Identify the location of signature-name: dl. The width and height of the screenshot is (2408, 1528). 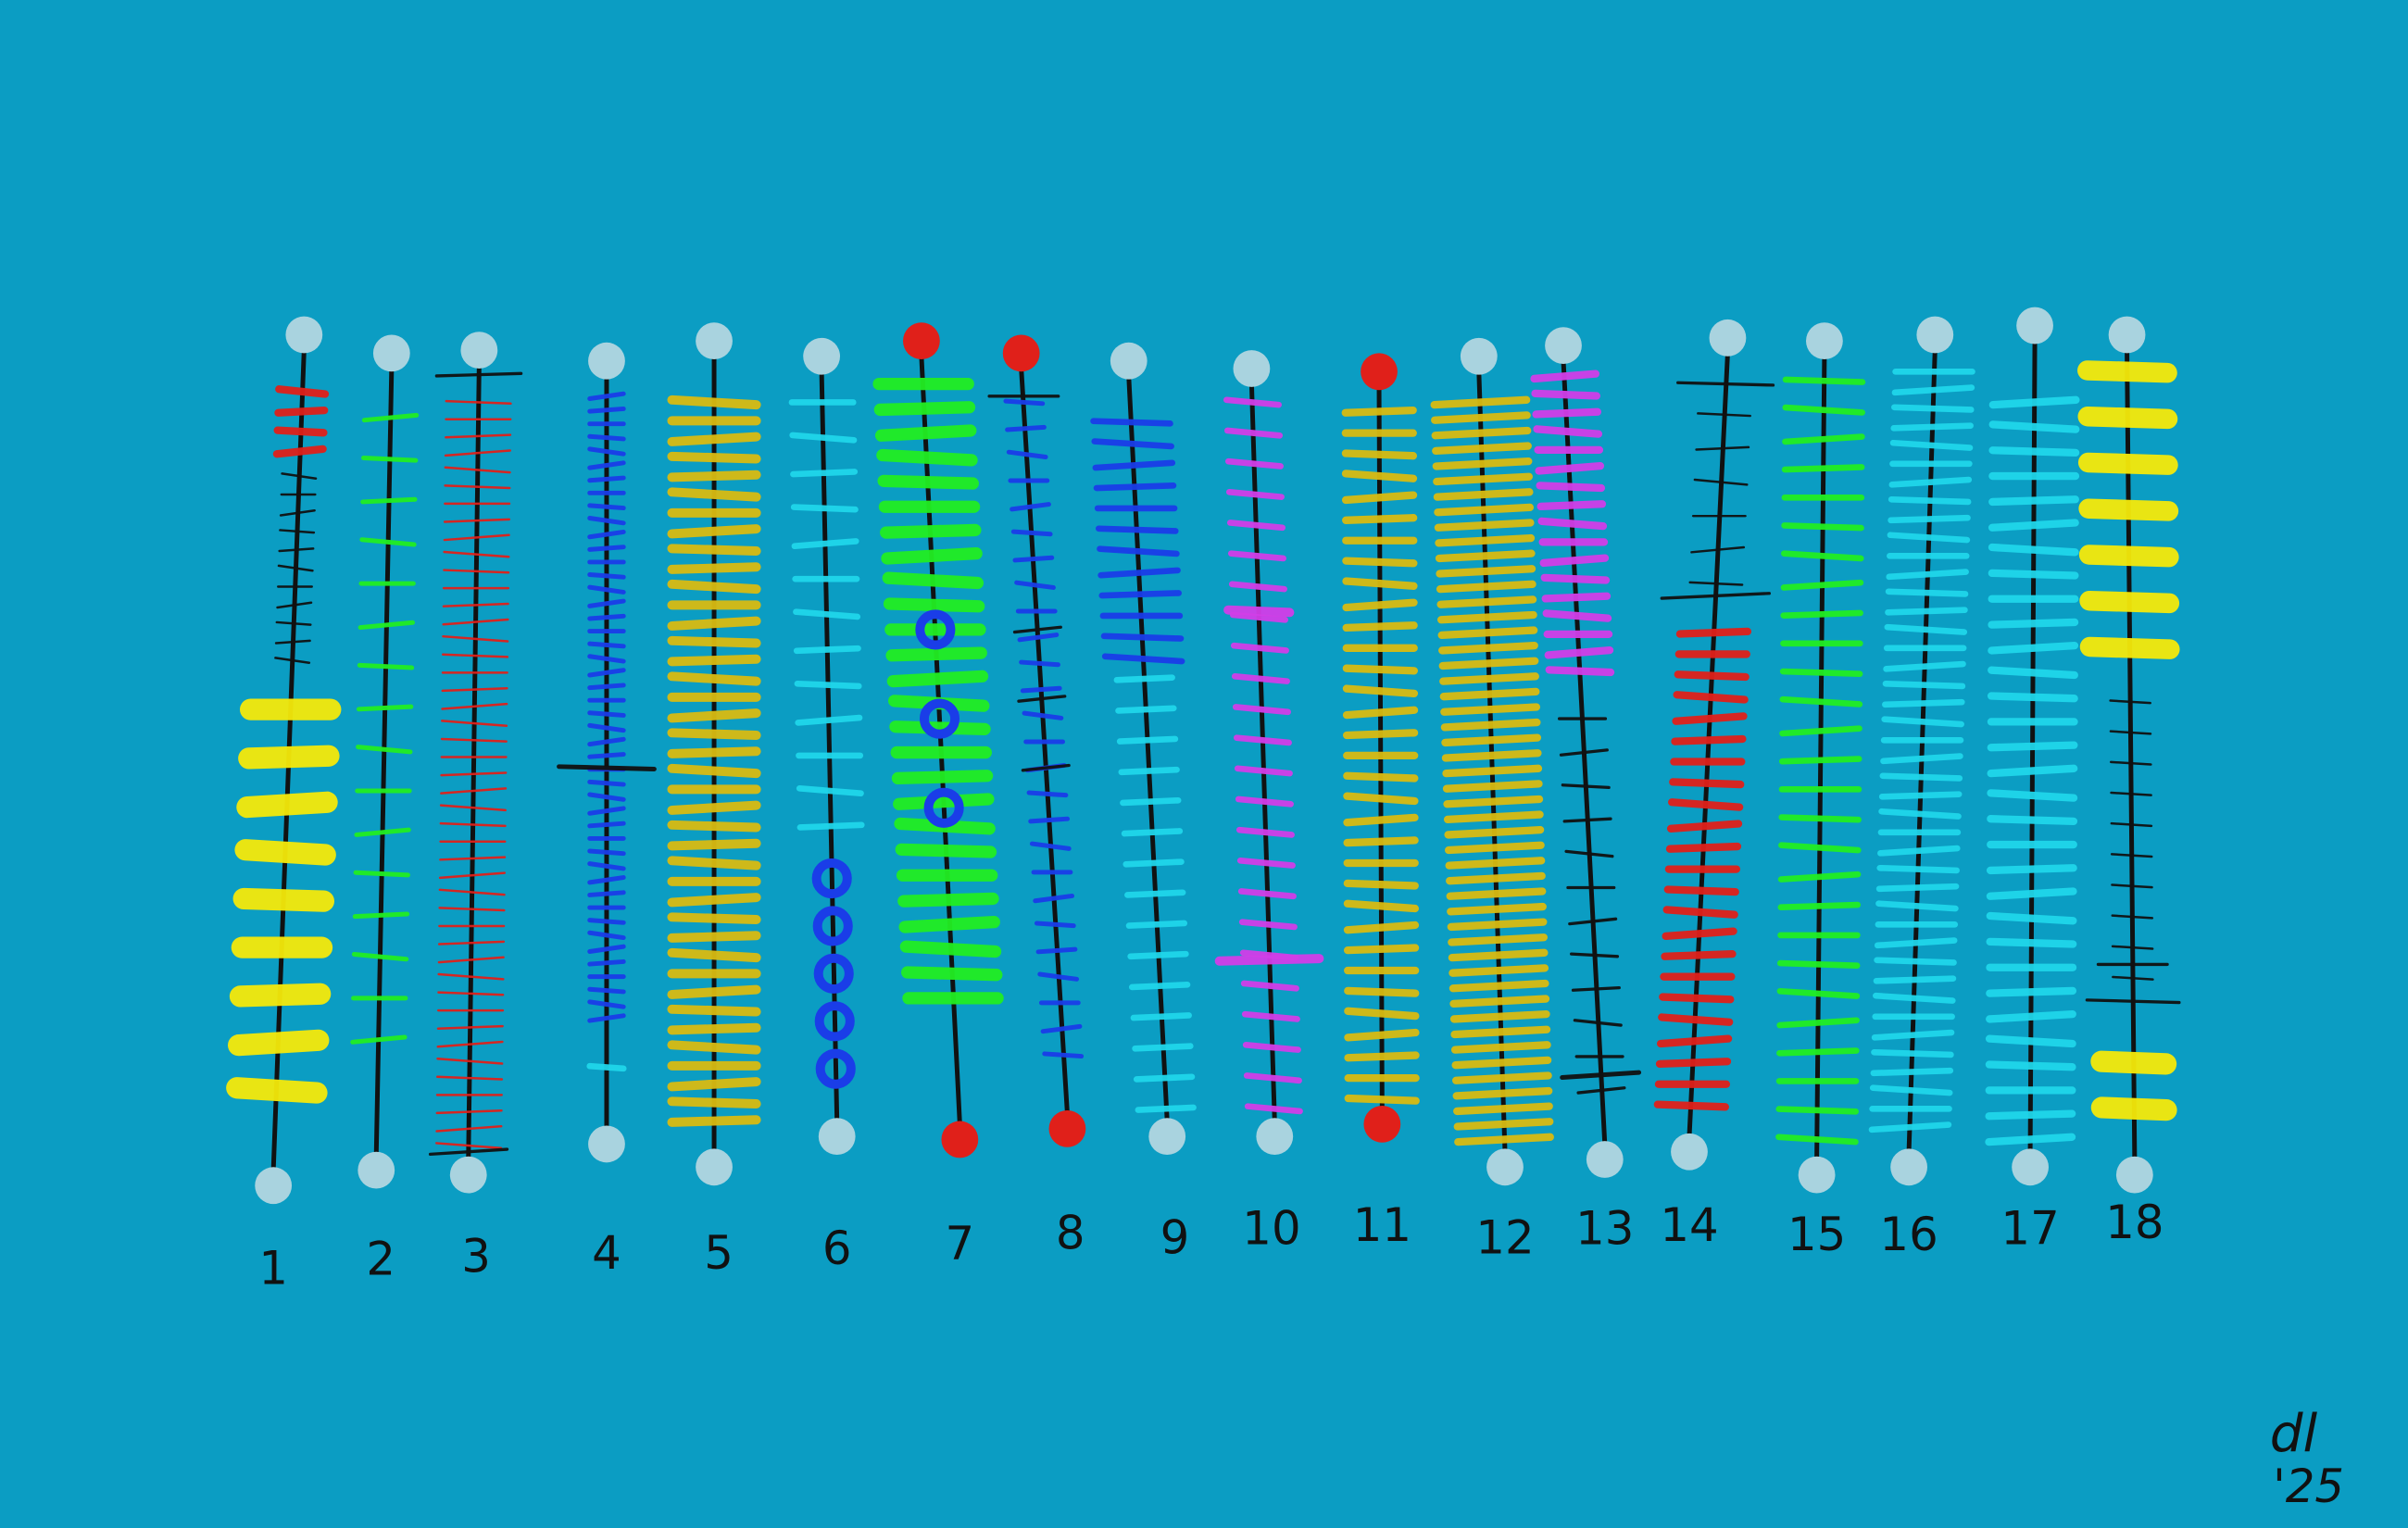
(2294, 1434).